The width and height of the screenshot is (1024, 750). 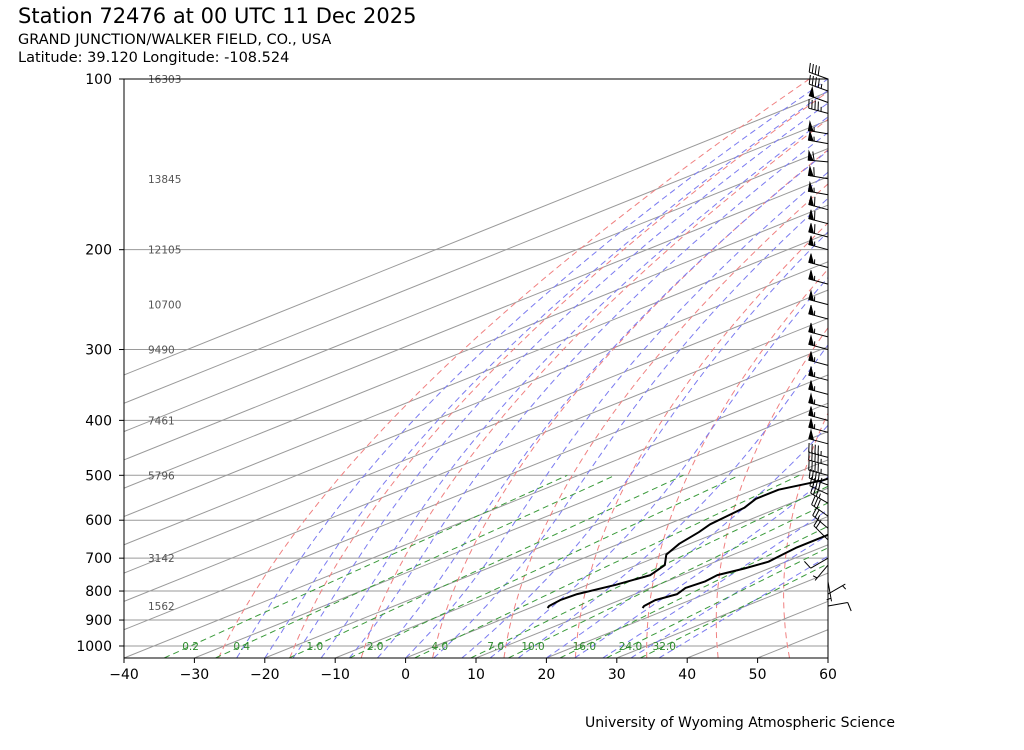 What do you see at coordinates (164, 343) in the screenshot?
I see `height-labels: 16303 13845 12105 10700 9490 7461 5796 3142 1562` at bounding box center [164, 343].